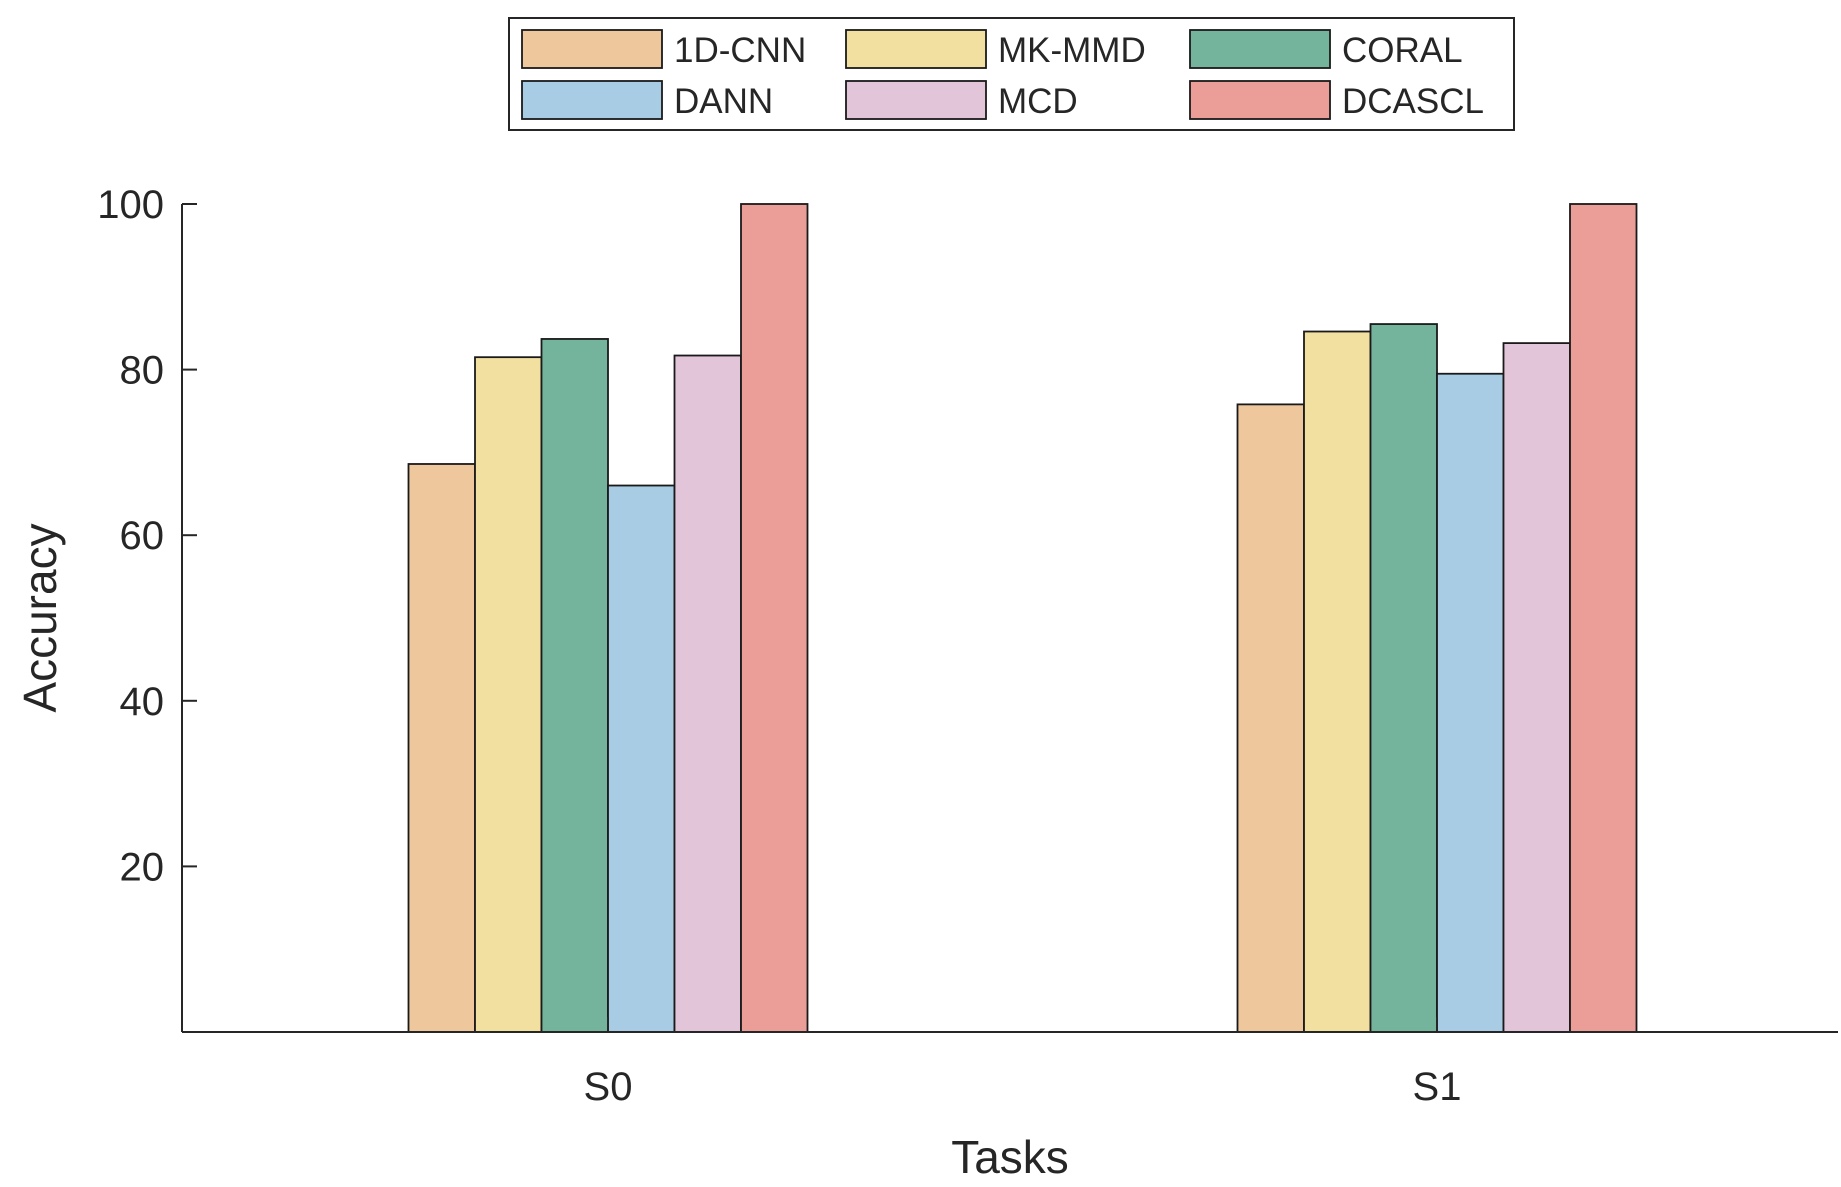 This screenshot has width=1841, height=1187. Describe the element at coordinates (608, 1087) in the screenshot. I see `x-tick-label: S0` at that location.